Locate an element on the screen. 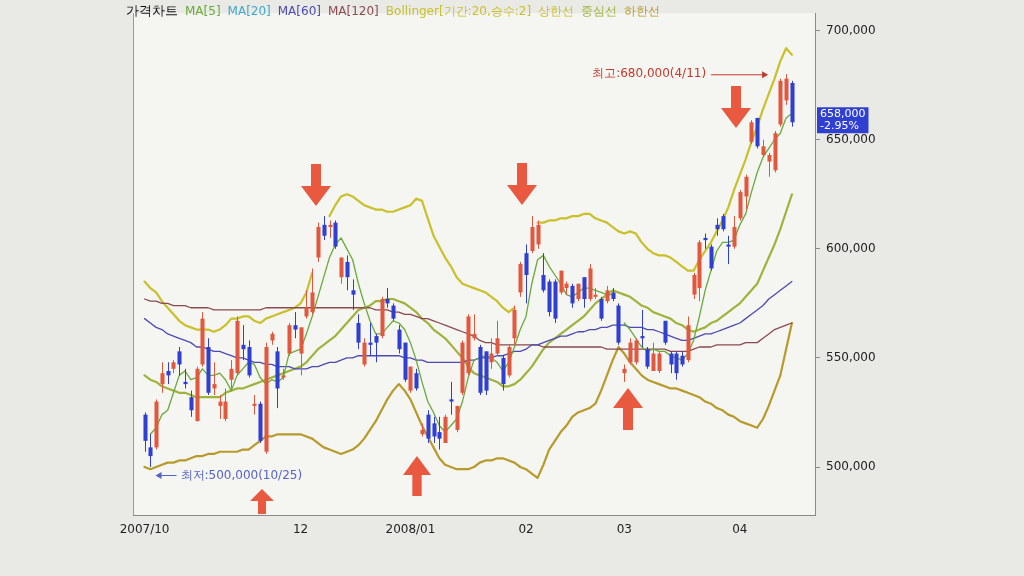 The image size is (1024, 576). text: 658,000 -2.95% is located at coordinates (843, 120).